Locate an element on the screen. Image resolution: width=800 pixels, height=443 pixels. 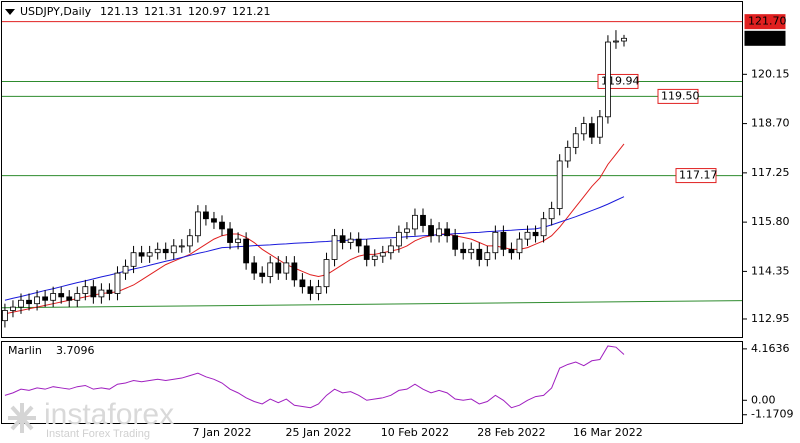
level-label: 119.50 is located at coordinates (680, 95).